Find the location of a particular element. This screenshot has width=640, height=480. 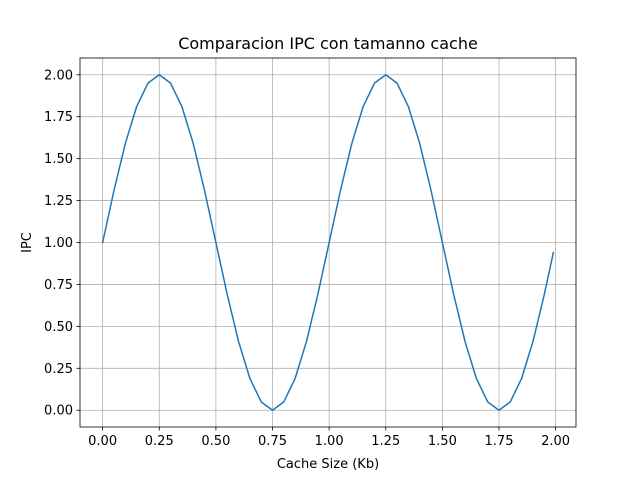

y-tick-label: 0.75 is located at coordinates (58, 285).